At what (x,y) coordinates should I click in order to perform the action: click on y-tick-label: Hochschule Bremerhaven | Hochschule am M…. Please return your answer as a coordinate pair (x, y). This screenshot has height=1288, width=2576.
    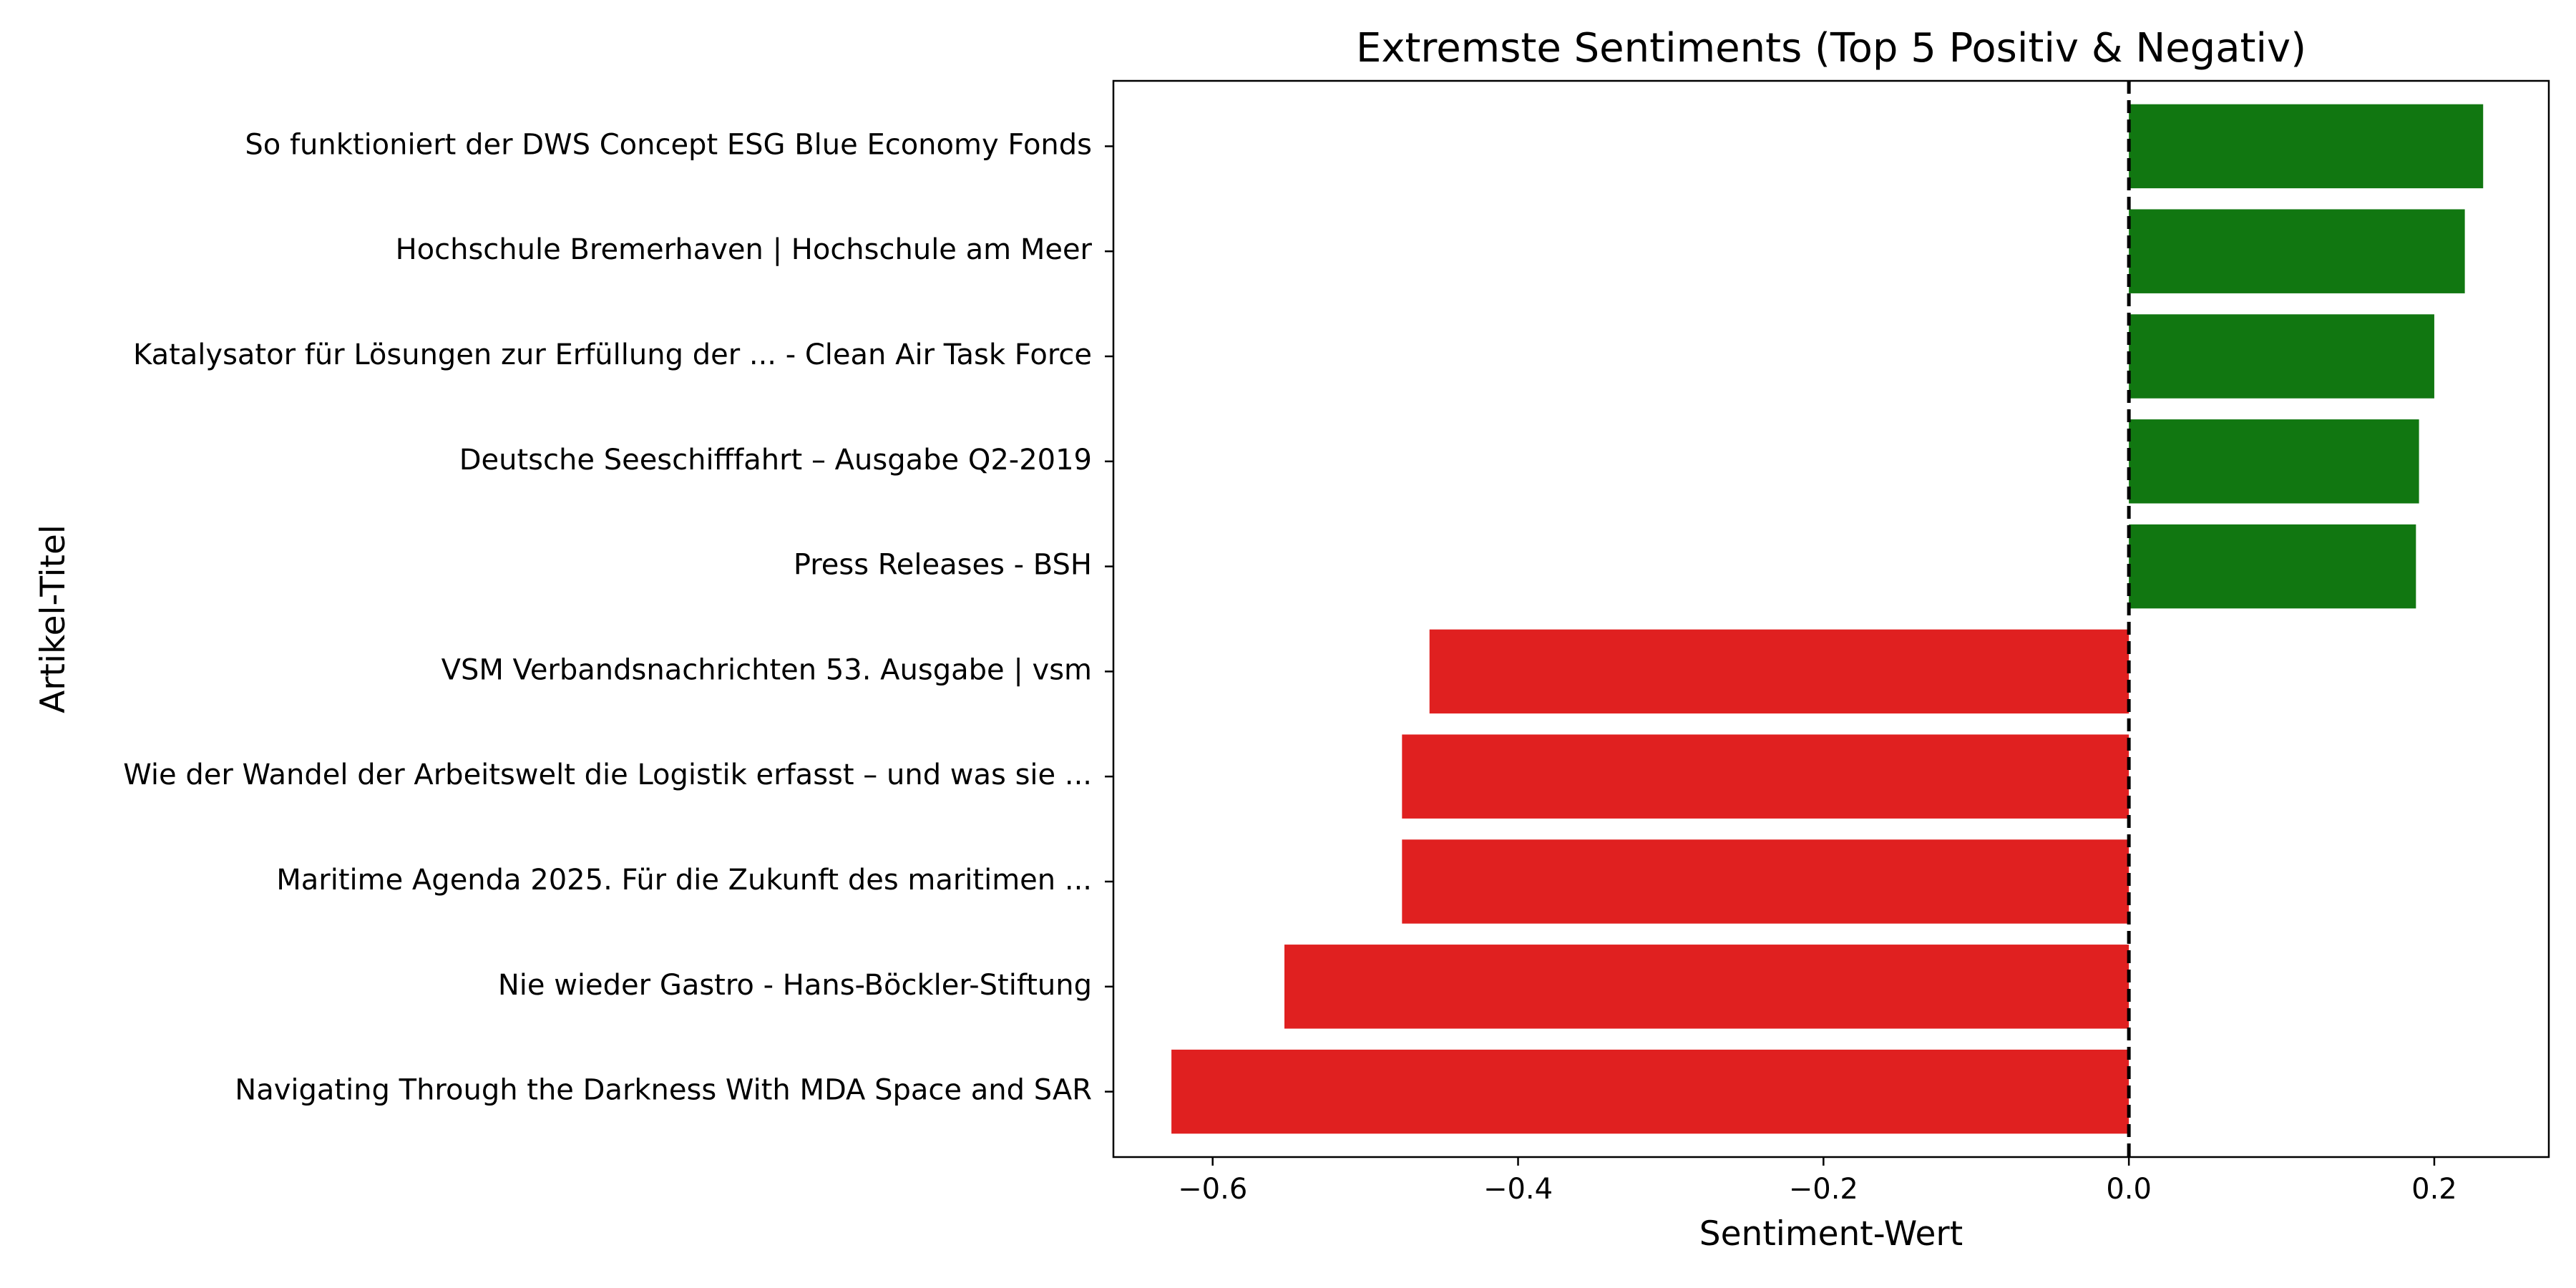
    Looking at the image, I should click on (744, 249).